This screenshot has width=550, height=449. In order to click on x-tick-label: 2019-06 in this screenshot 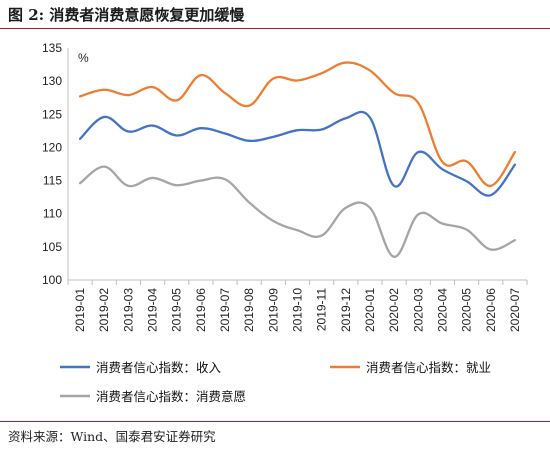, I will do `click(201, 310)`.